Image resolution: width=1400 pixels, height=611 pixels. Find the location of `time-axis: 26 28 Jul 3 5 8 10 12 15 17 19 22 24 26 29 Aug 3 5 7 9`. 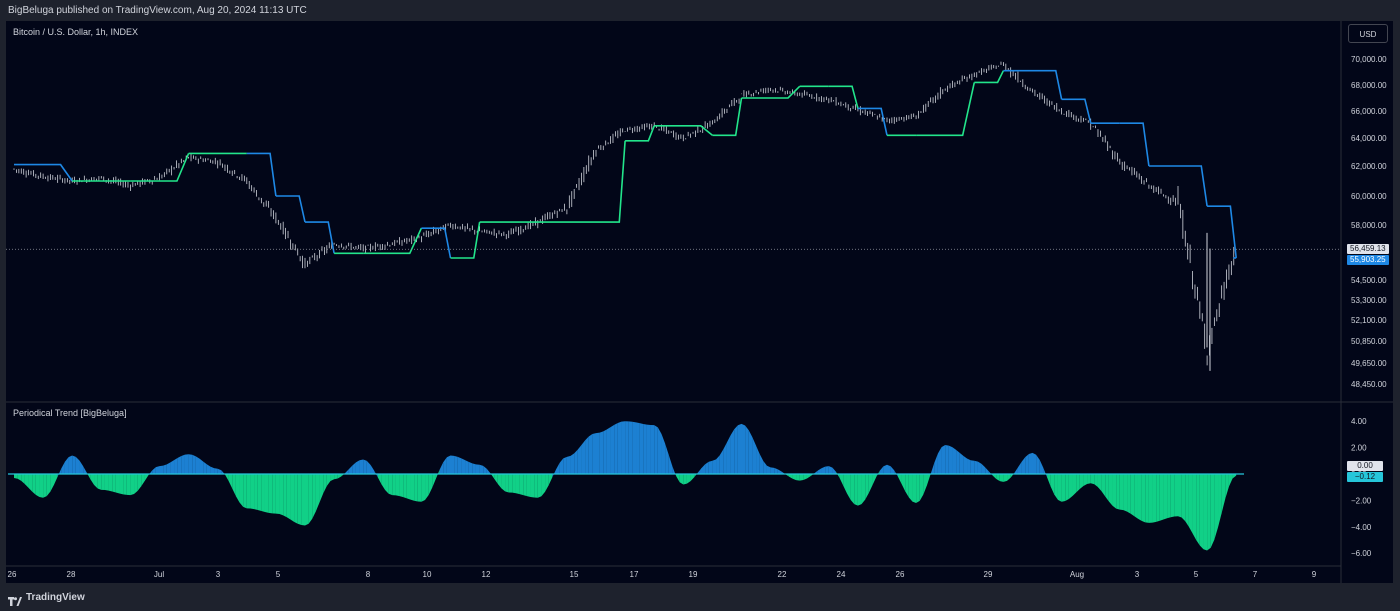

time-axis: 26 28 Jul 3 5 8 10 12 15 17 19 22 24 26 29 Aug 3 5 7 9 is located at coordinates (662, 574).